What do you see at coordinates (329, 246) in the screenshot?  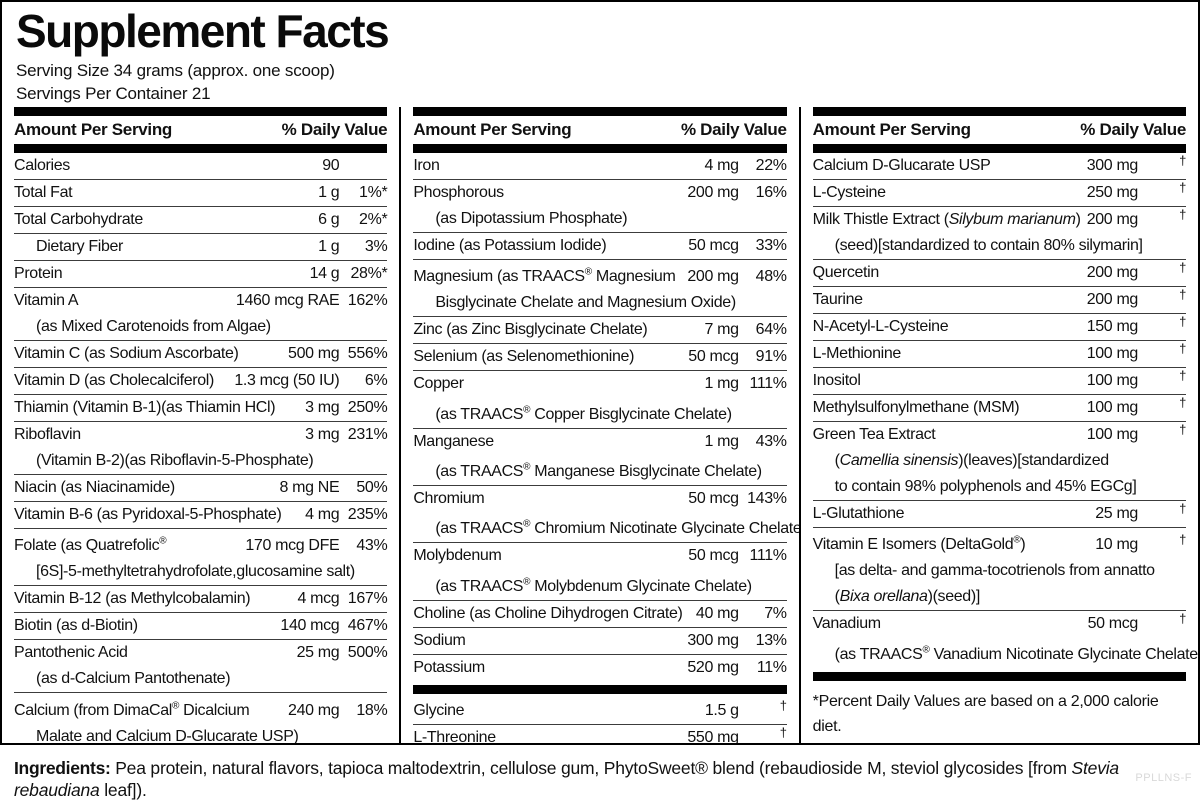 I see `nutrient-amount: 1 g` at bounding box center [329, 246].